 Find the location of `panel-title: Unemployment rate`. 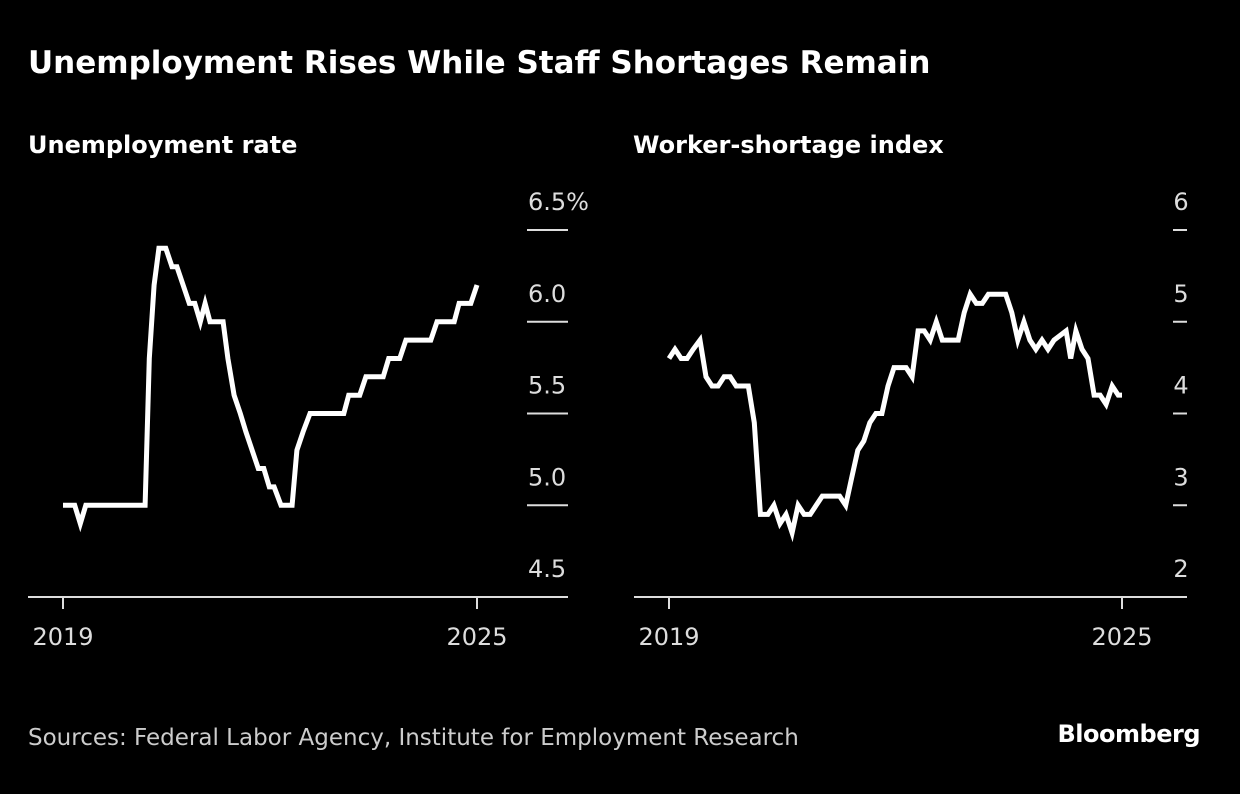

panel-title: Unemployment rate is located at coordinates (162, 145).